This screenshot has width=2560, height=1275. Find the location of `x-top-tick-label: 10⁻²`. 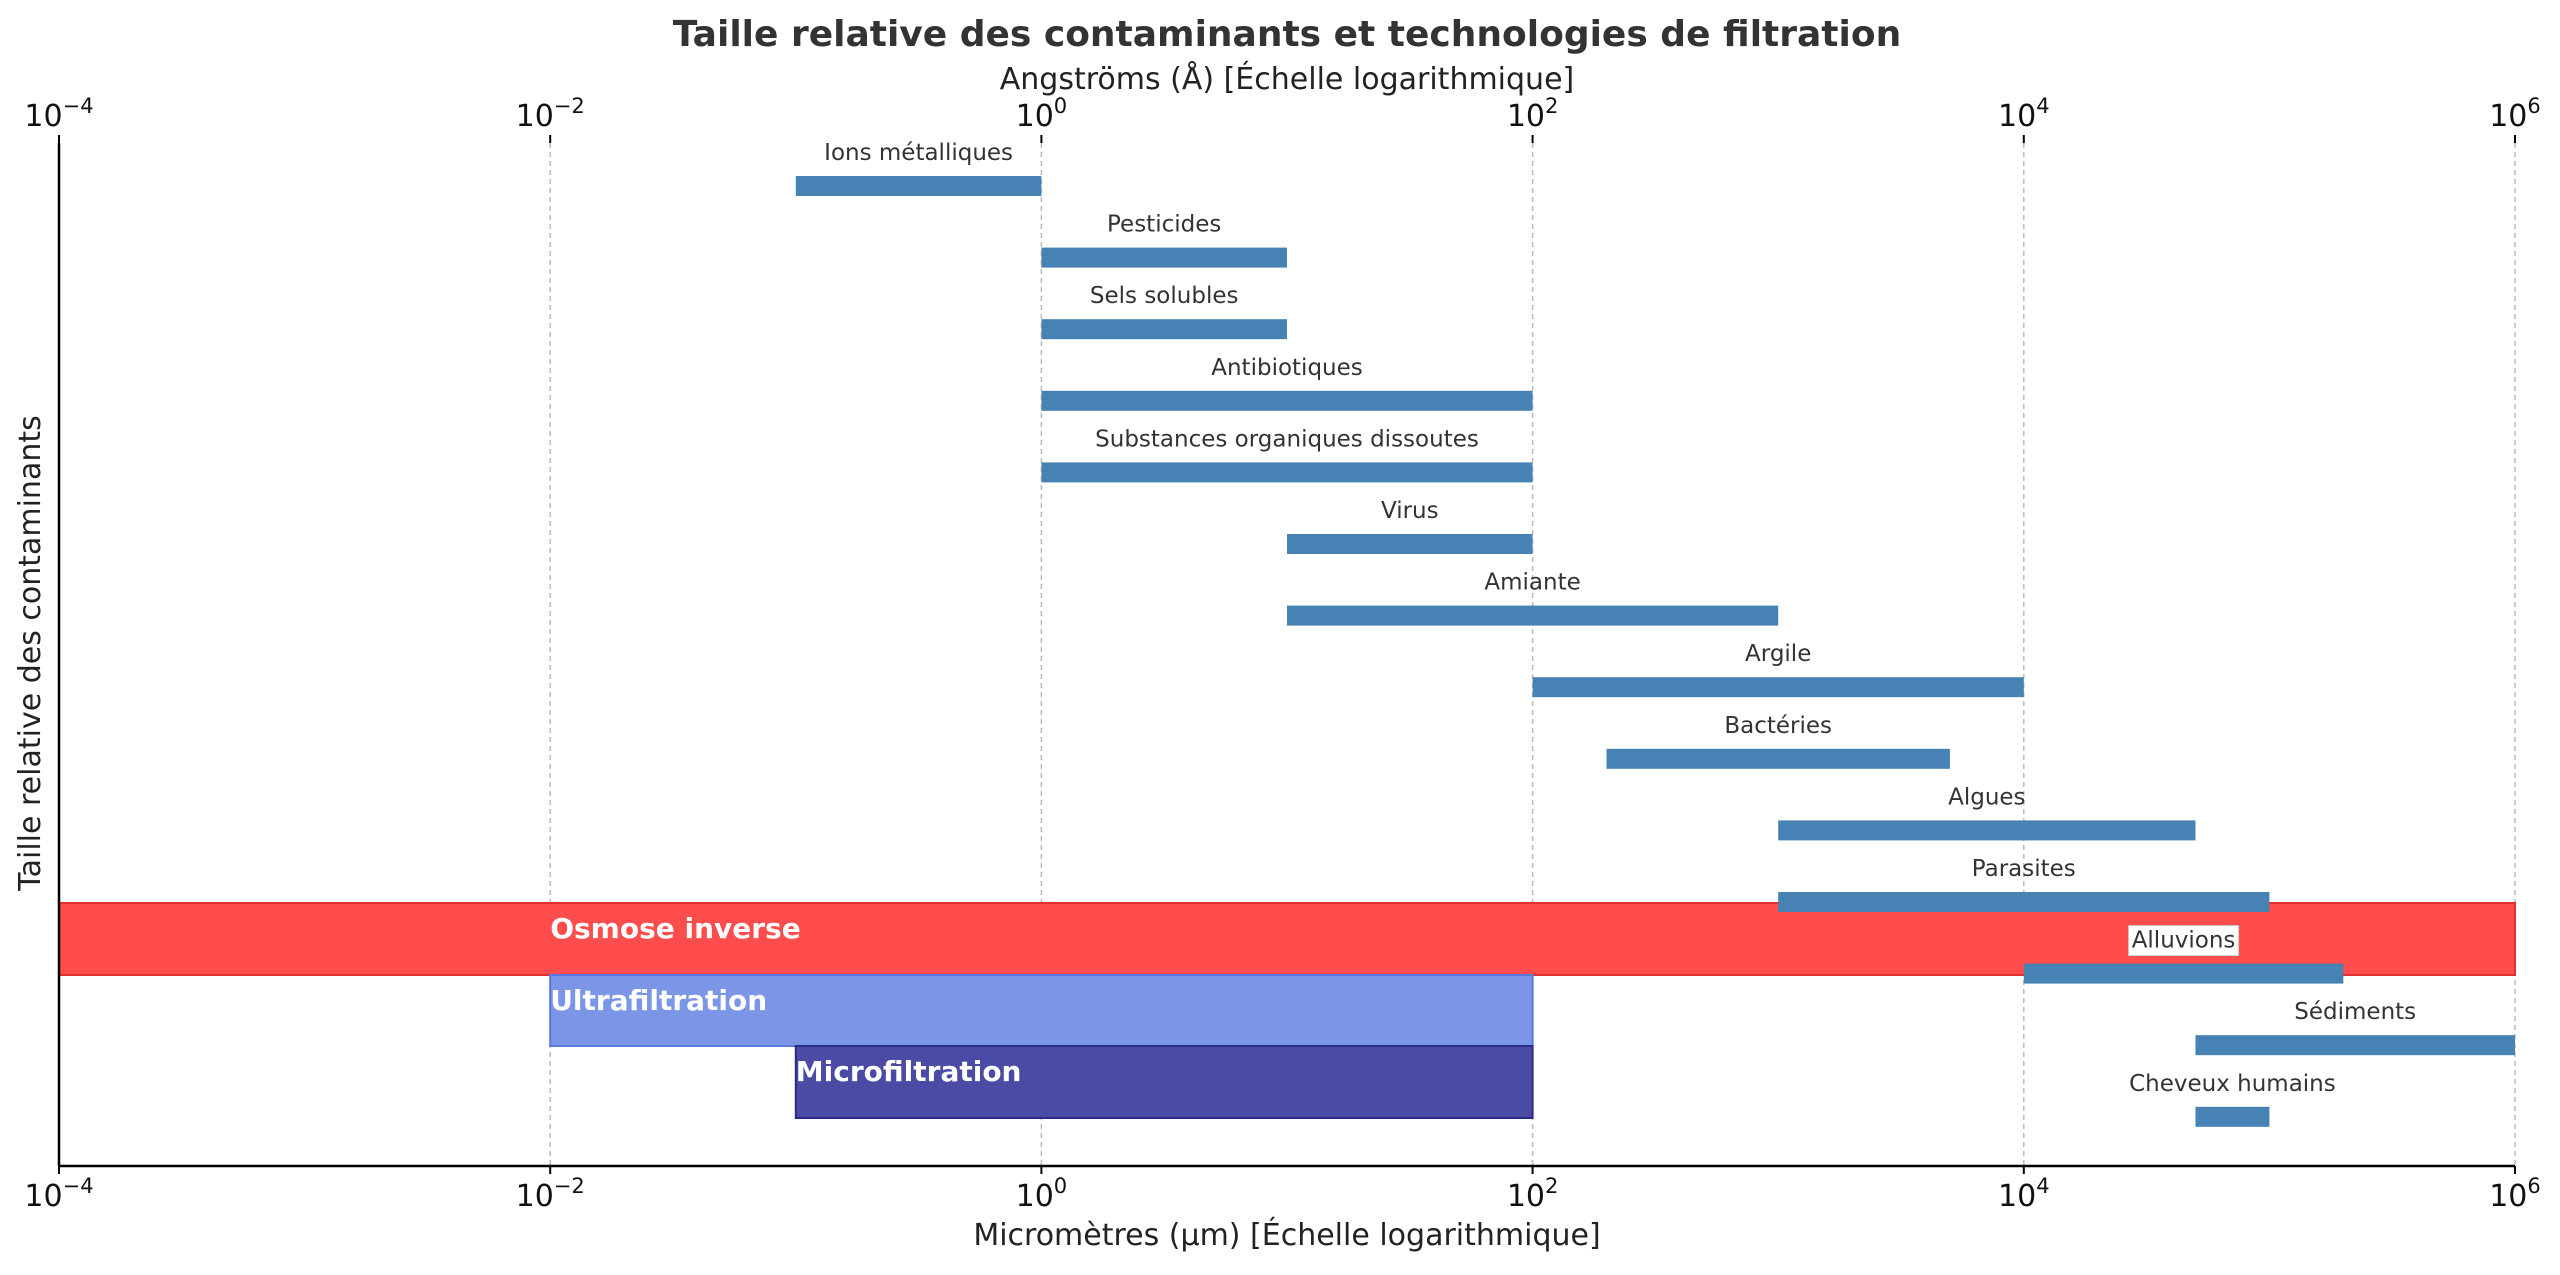

x-top-tick-label: 10⁻² is located at coordinates (550, 114).